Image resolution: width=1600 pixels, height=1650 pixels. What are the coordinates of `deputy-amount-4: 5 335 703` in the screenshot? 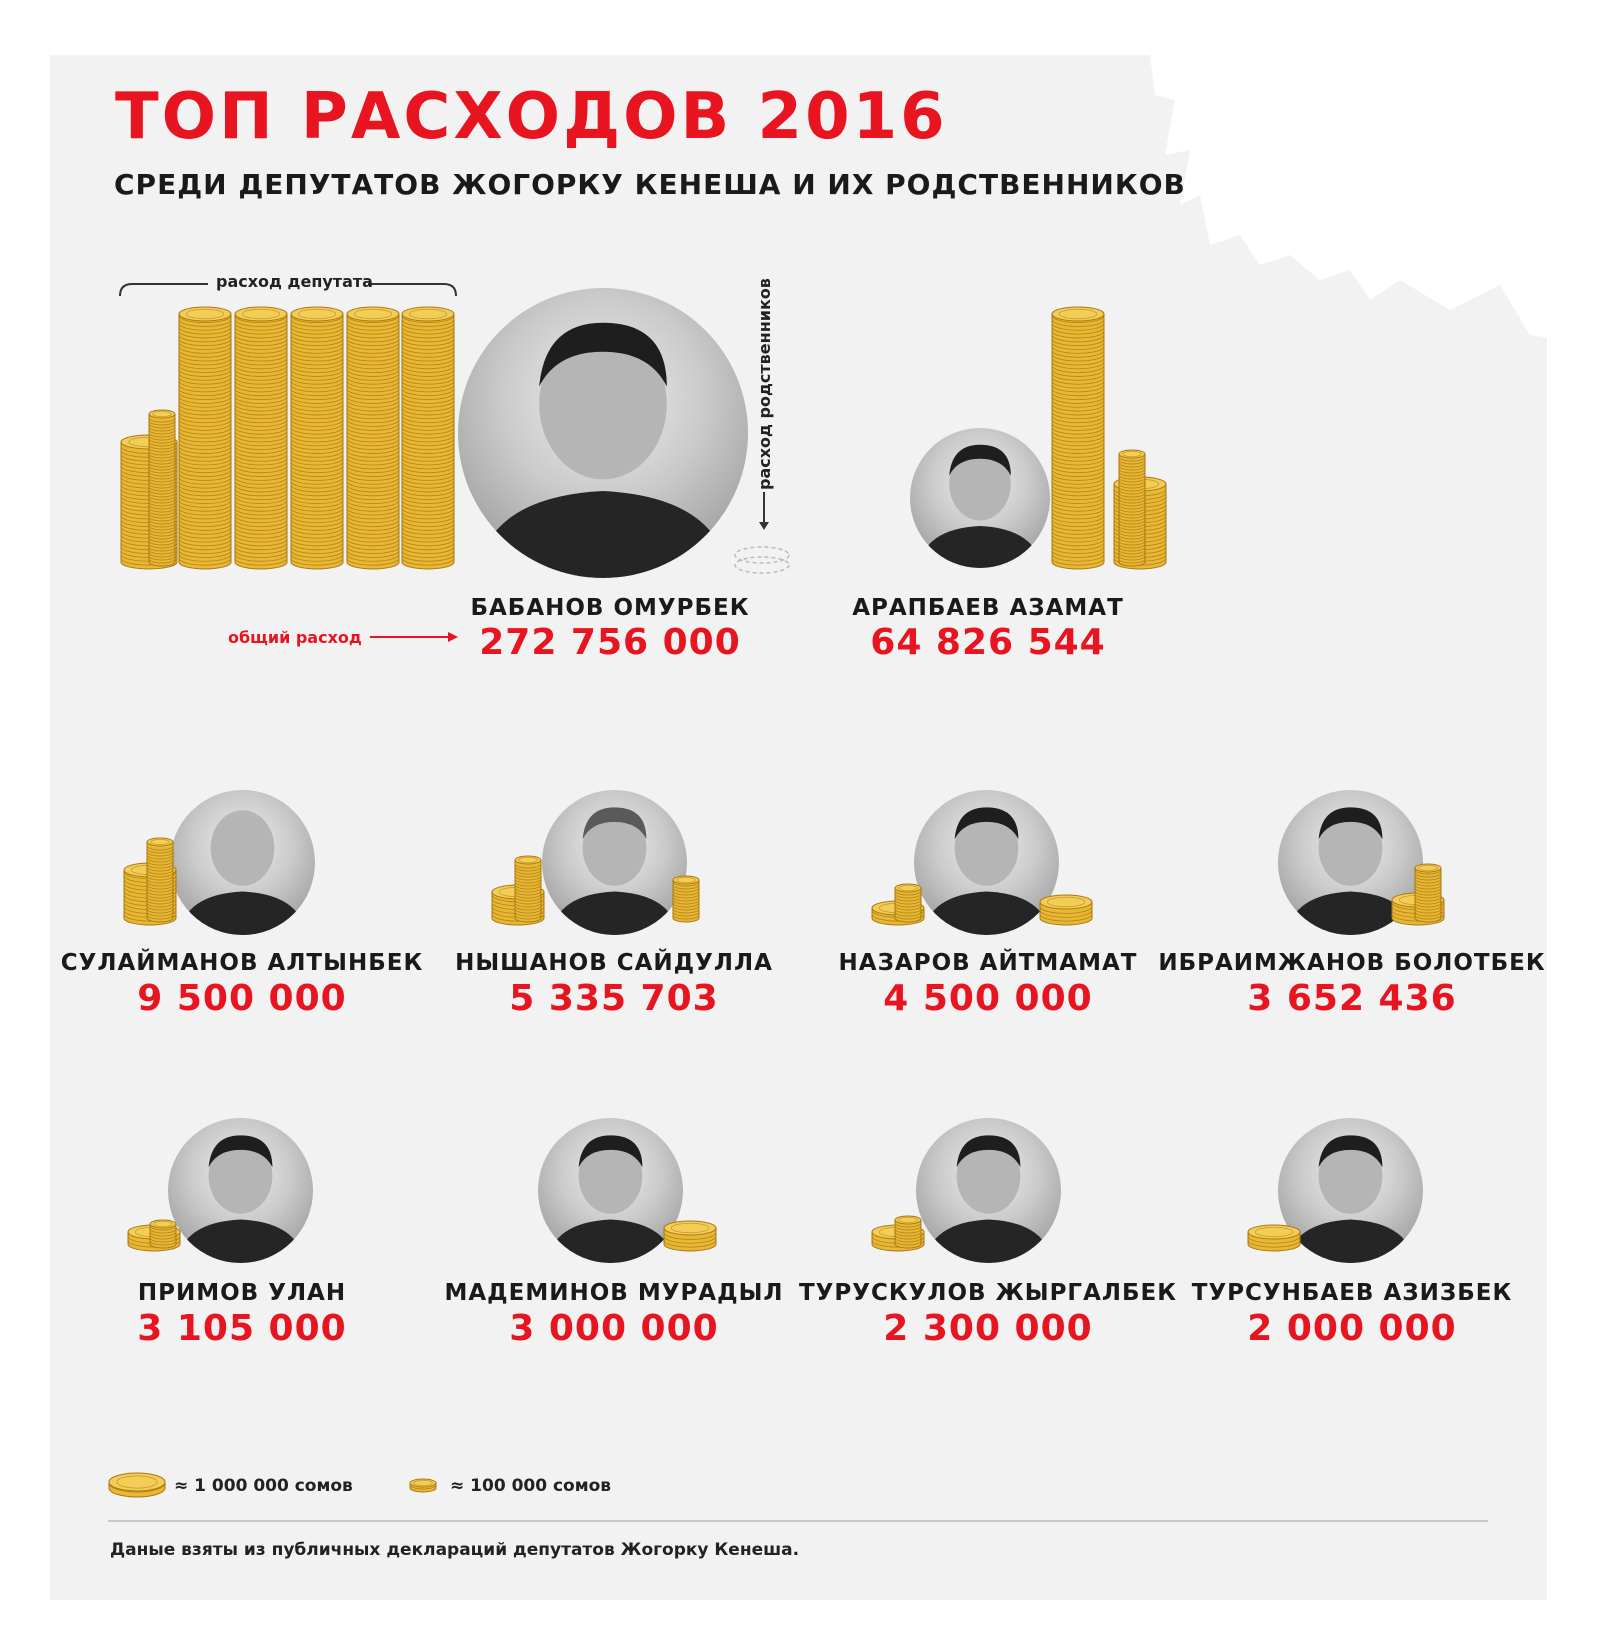 It's located at (614, 998).